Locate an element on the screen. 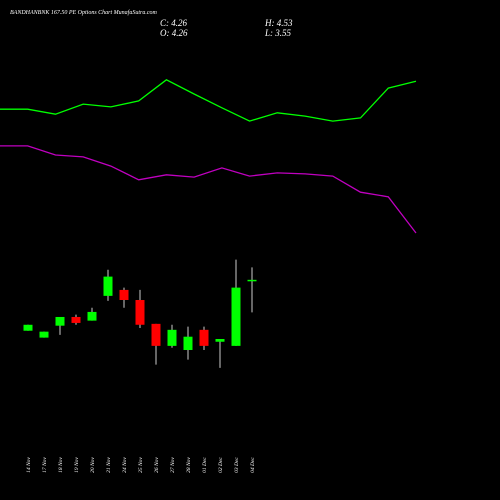  close-label: C: 4.26 is located at coordinates (174, 23).